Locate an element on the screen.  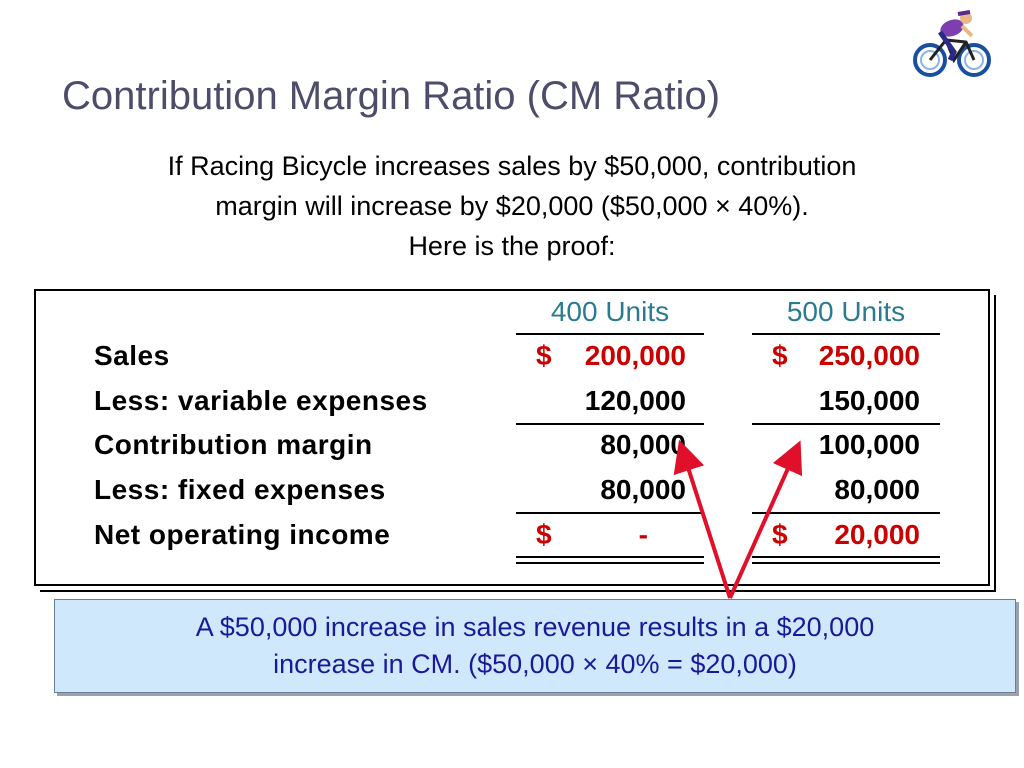
fixed-expenses-400-units: 80,000 is located at coordinates (643, 489).